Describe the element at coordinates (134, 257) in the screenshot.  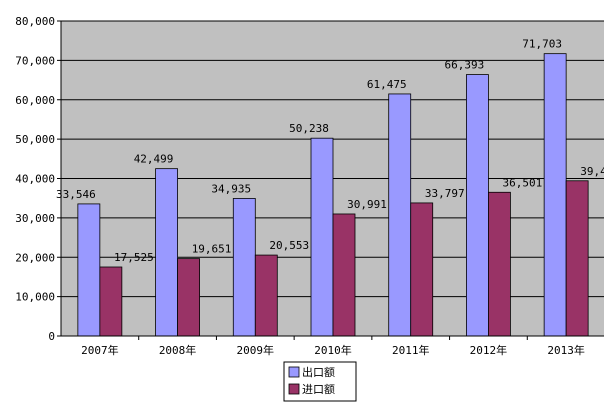
I see `data-label: 17,525` at that location.